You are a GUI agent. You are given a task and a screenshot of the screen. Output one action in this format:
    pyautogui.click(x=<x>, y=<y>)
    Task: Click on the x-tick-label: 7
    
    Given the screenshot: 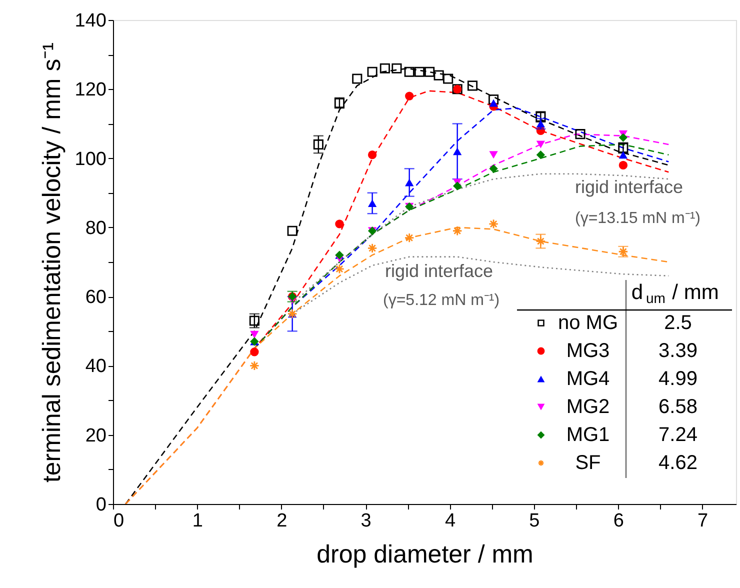 What is the action you would take?
    pyautogui.click(x=703, y=521)
    